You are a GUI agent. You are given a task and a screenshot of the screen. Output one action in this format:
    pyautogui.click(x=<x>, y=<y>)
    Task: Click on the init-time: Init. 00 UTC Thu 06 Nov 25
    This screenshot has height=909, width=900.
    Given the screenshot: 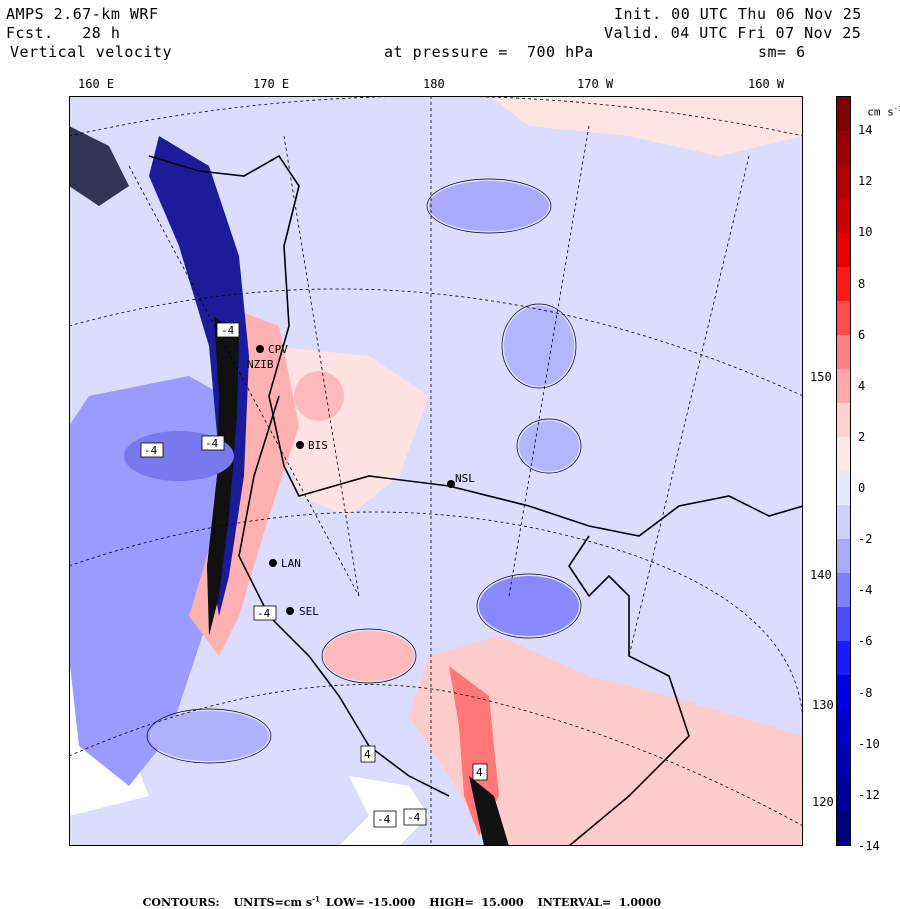 What is the action you would take?
    pyautogui.click(x=738, y=14)
    